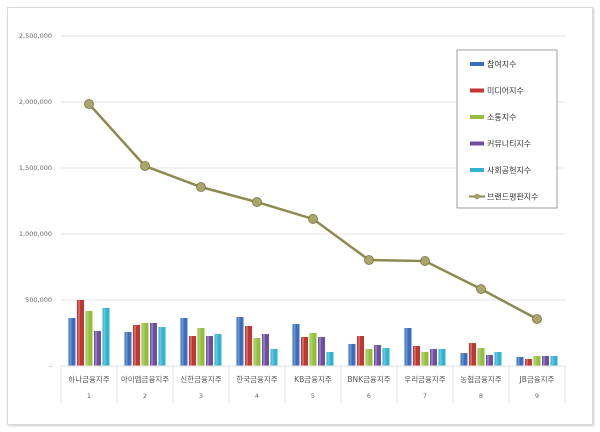 The height and width of the screenshot is (432, 600). I want to click on category-label: 한국금융지주, so click(256, 379).